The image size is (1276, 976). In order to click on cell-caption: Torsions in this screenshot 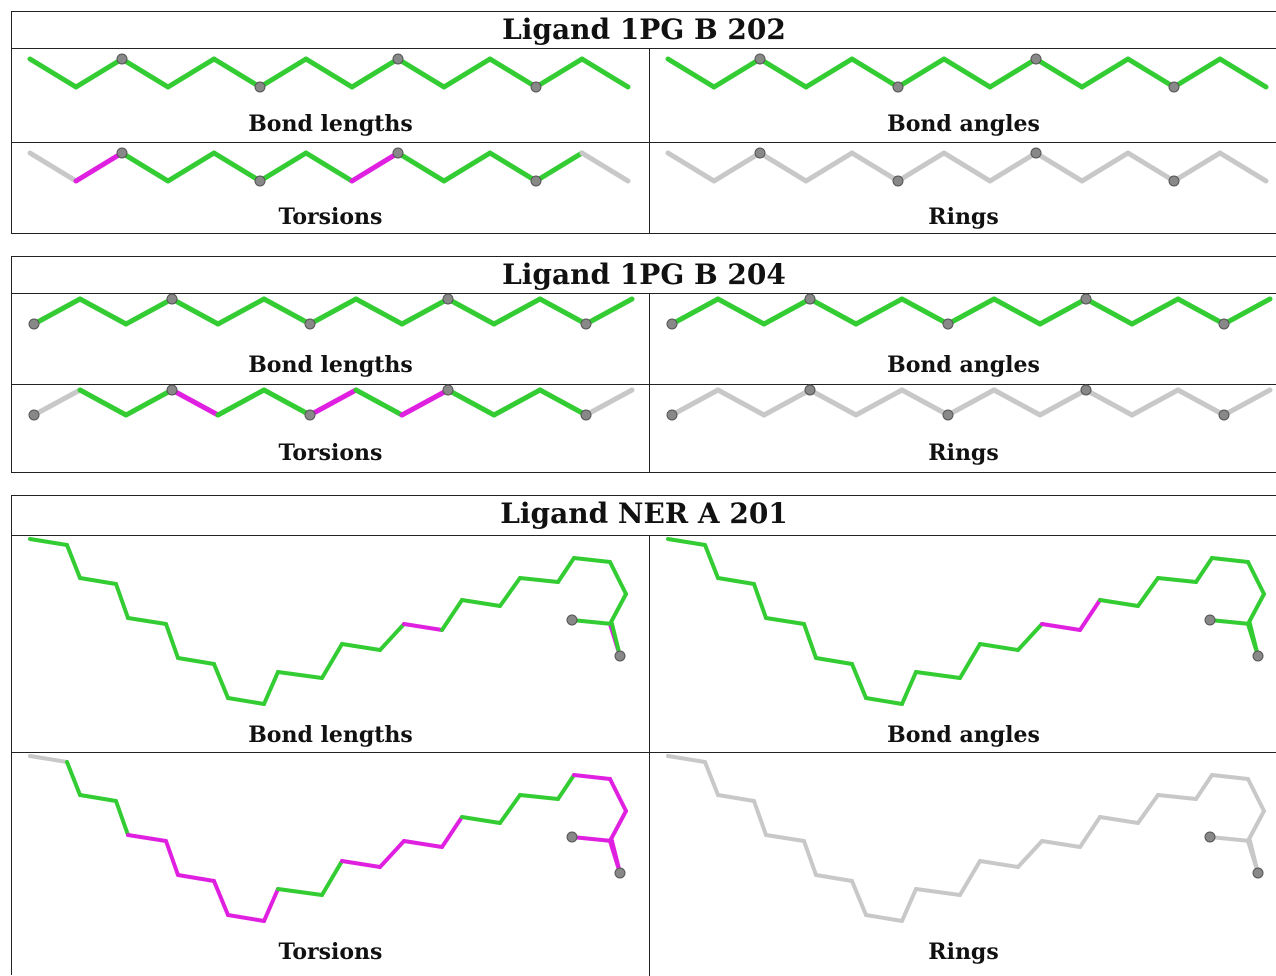, I will do `click(330, 453)`.